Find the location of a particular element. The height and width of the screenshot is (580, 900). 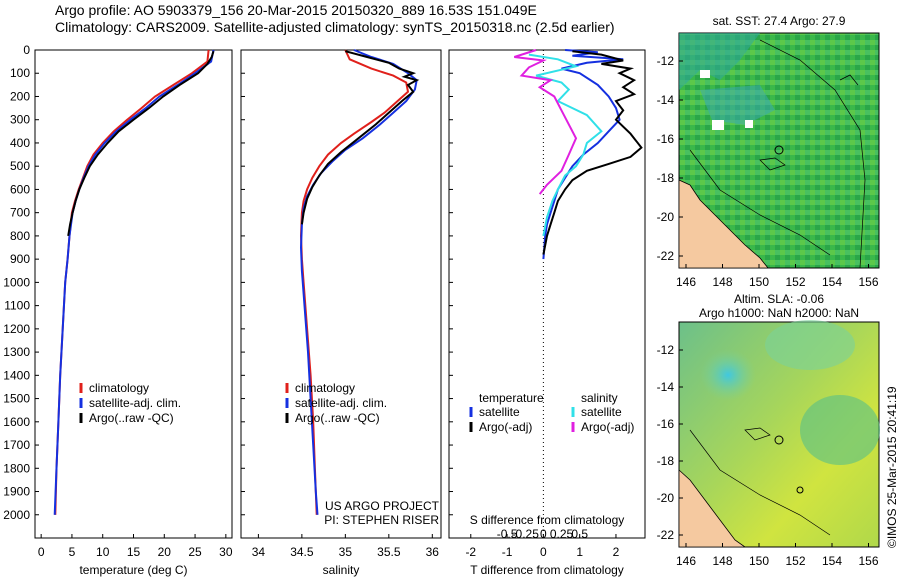

depth-tick-label: 1300 is located at coordinates (16, 352).